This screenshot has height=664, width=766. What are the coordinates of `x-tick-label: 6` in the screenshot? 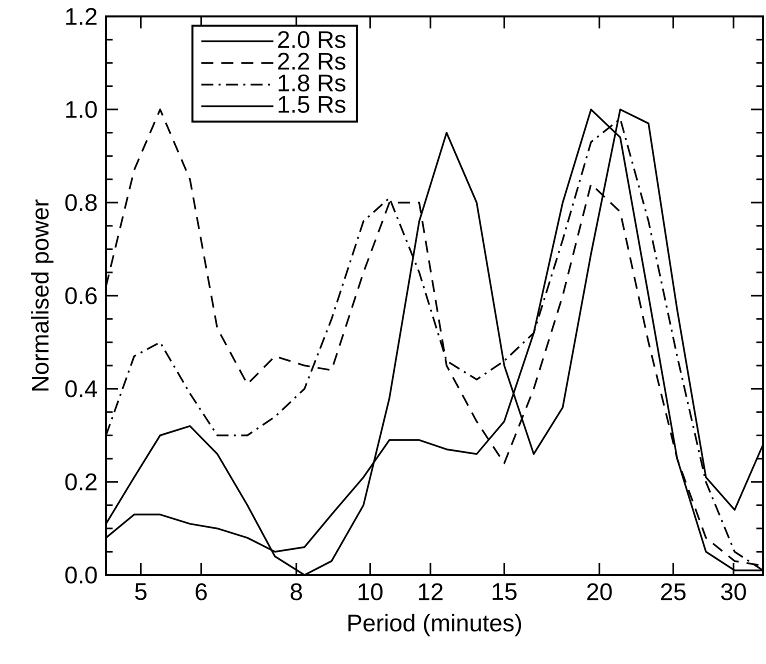 It's located at (201, 591).